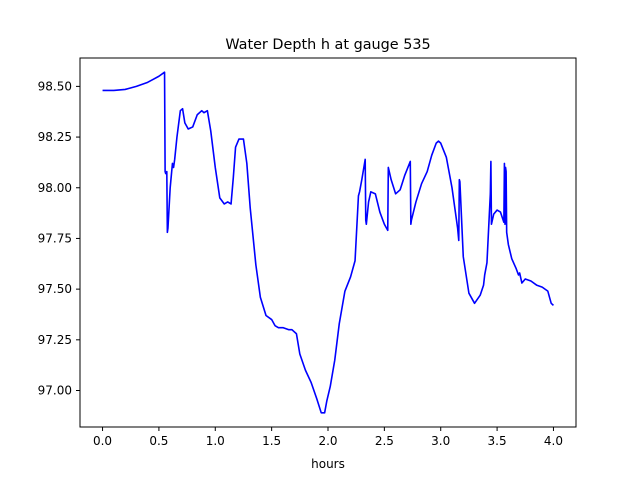 The image size is (640, 480). I want to click on x-tick-label: 2.5, so click(384, 441).